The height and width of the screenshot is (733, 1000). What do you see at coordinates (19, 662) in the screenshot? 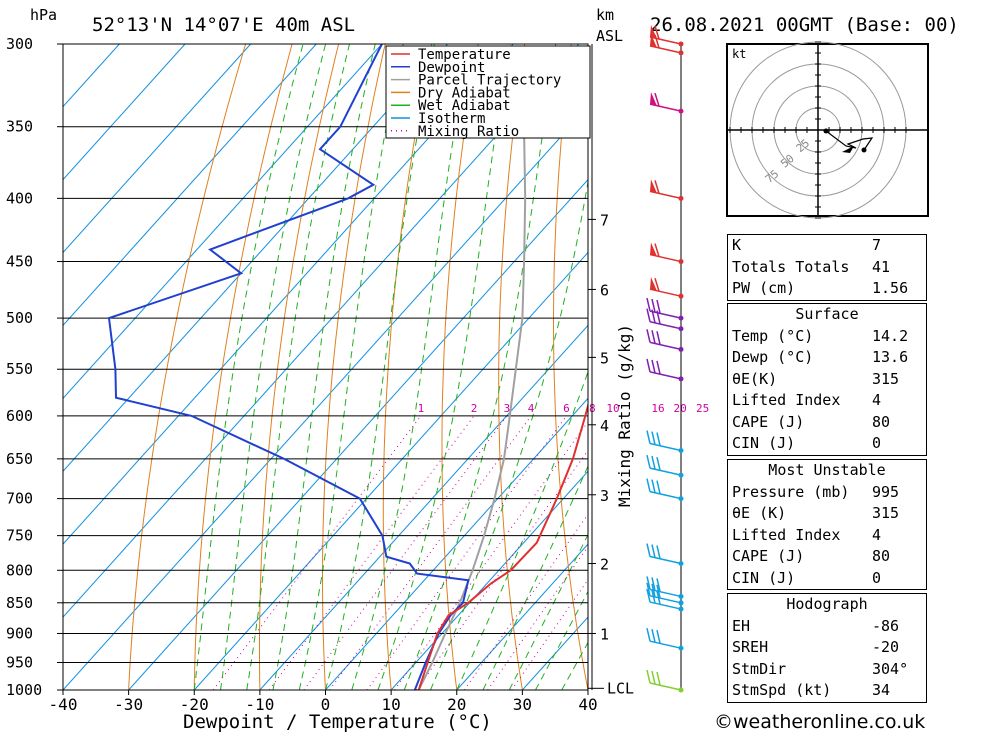
I see `pressure-tick-label: 950` at bounding box center [19, 662].